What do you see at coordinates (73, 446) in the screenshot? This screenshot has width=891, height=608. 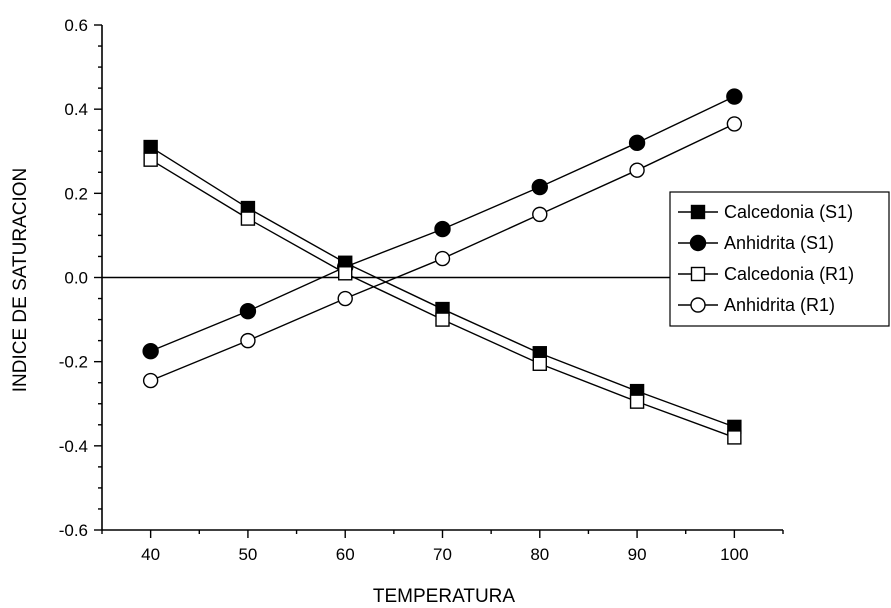 I see `y-tick-label: -0.4` at bounding box center [73, 446].